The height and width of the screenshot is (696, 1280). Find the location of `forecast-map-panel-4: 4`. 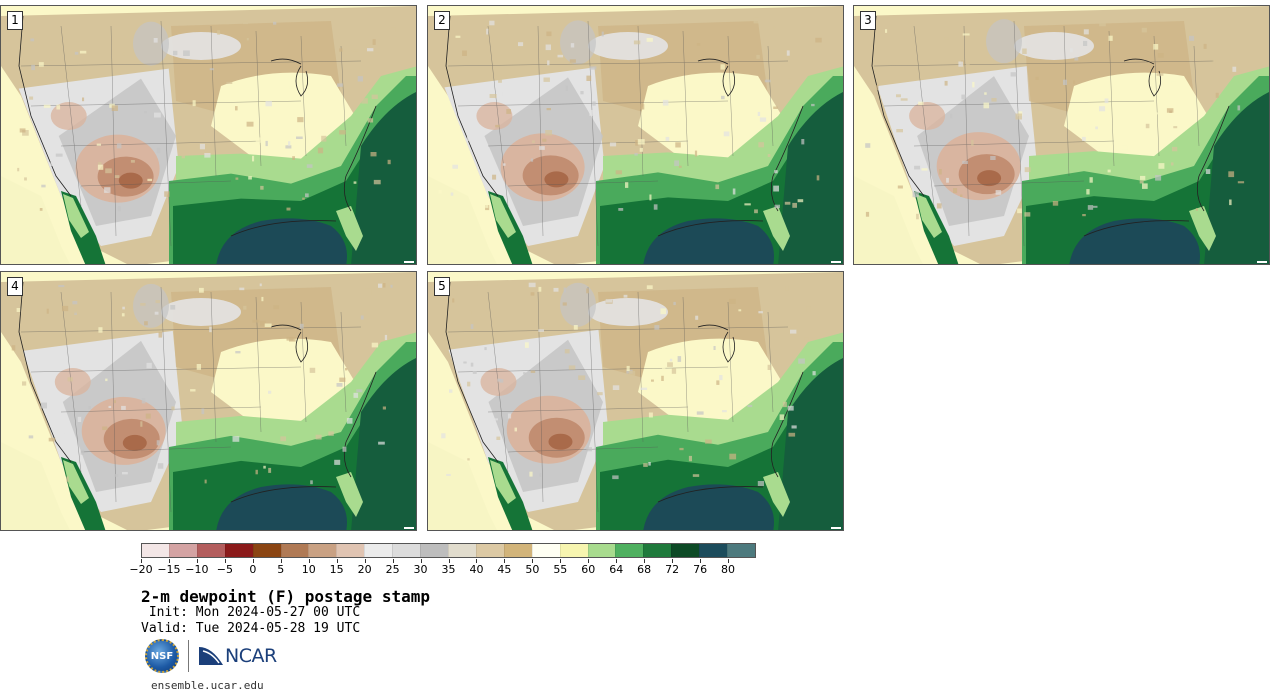

forecast-map-panel-4: 4 is located at coordinates (208, 401).